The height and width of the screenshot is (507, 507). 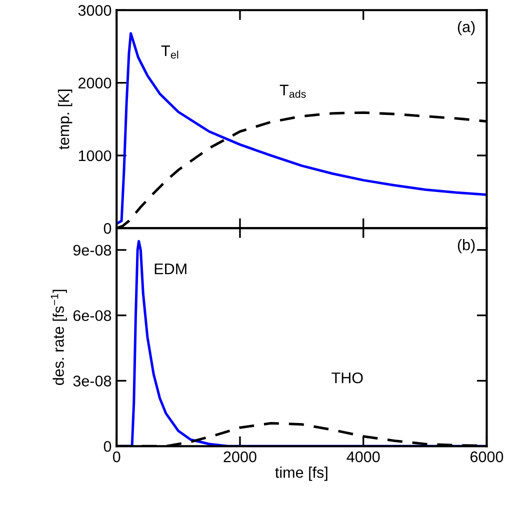 What do you see at coordinates (293, 91) in the screenshot?
I see `annotation: T$_{ads}$` at bounding box center [293, 91].